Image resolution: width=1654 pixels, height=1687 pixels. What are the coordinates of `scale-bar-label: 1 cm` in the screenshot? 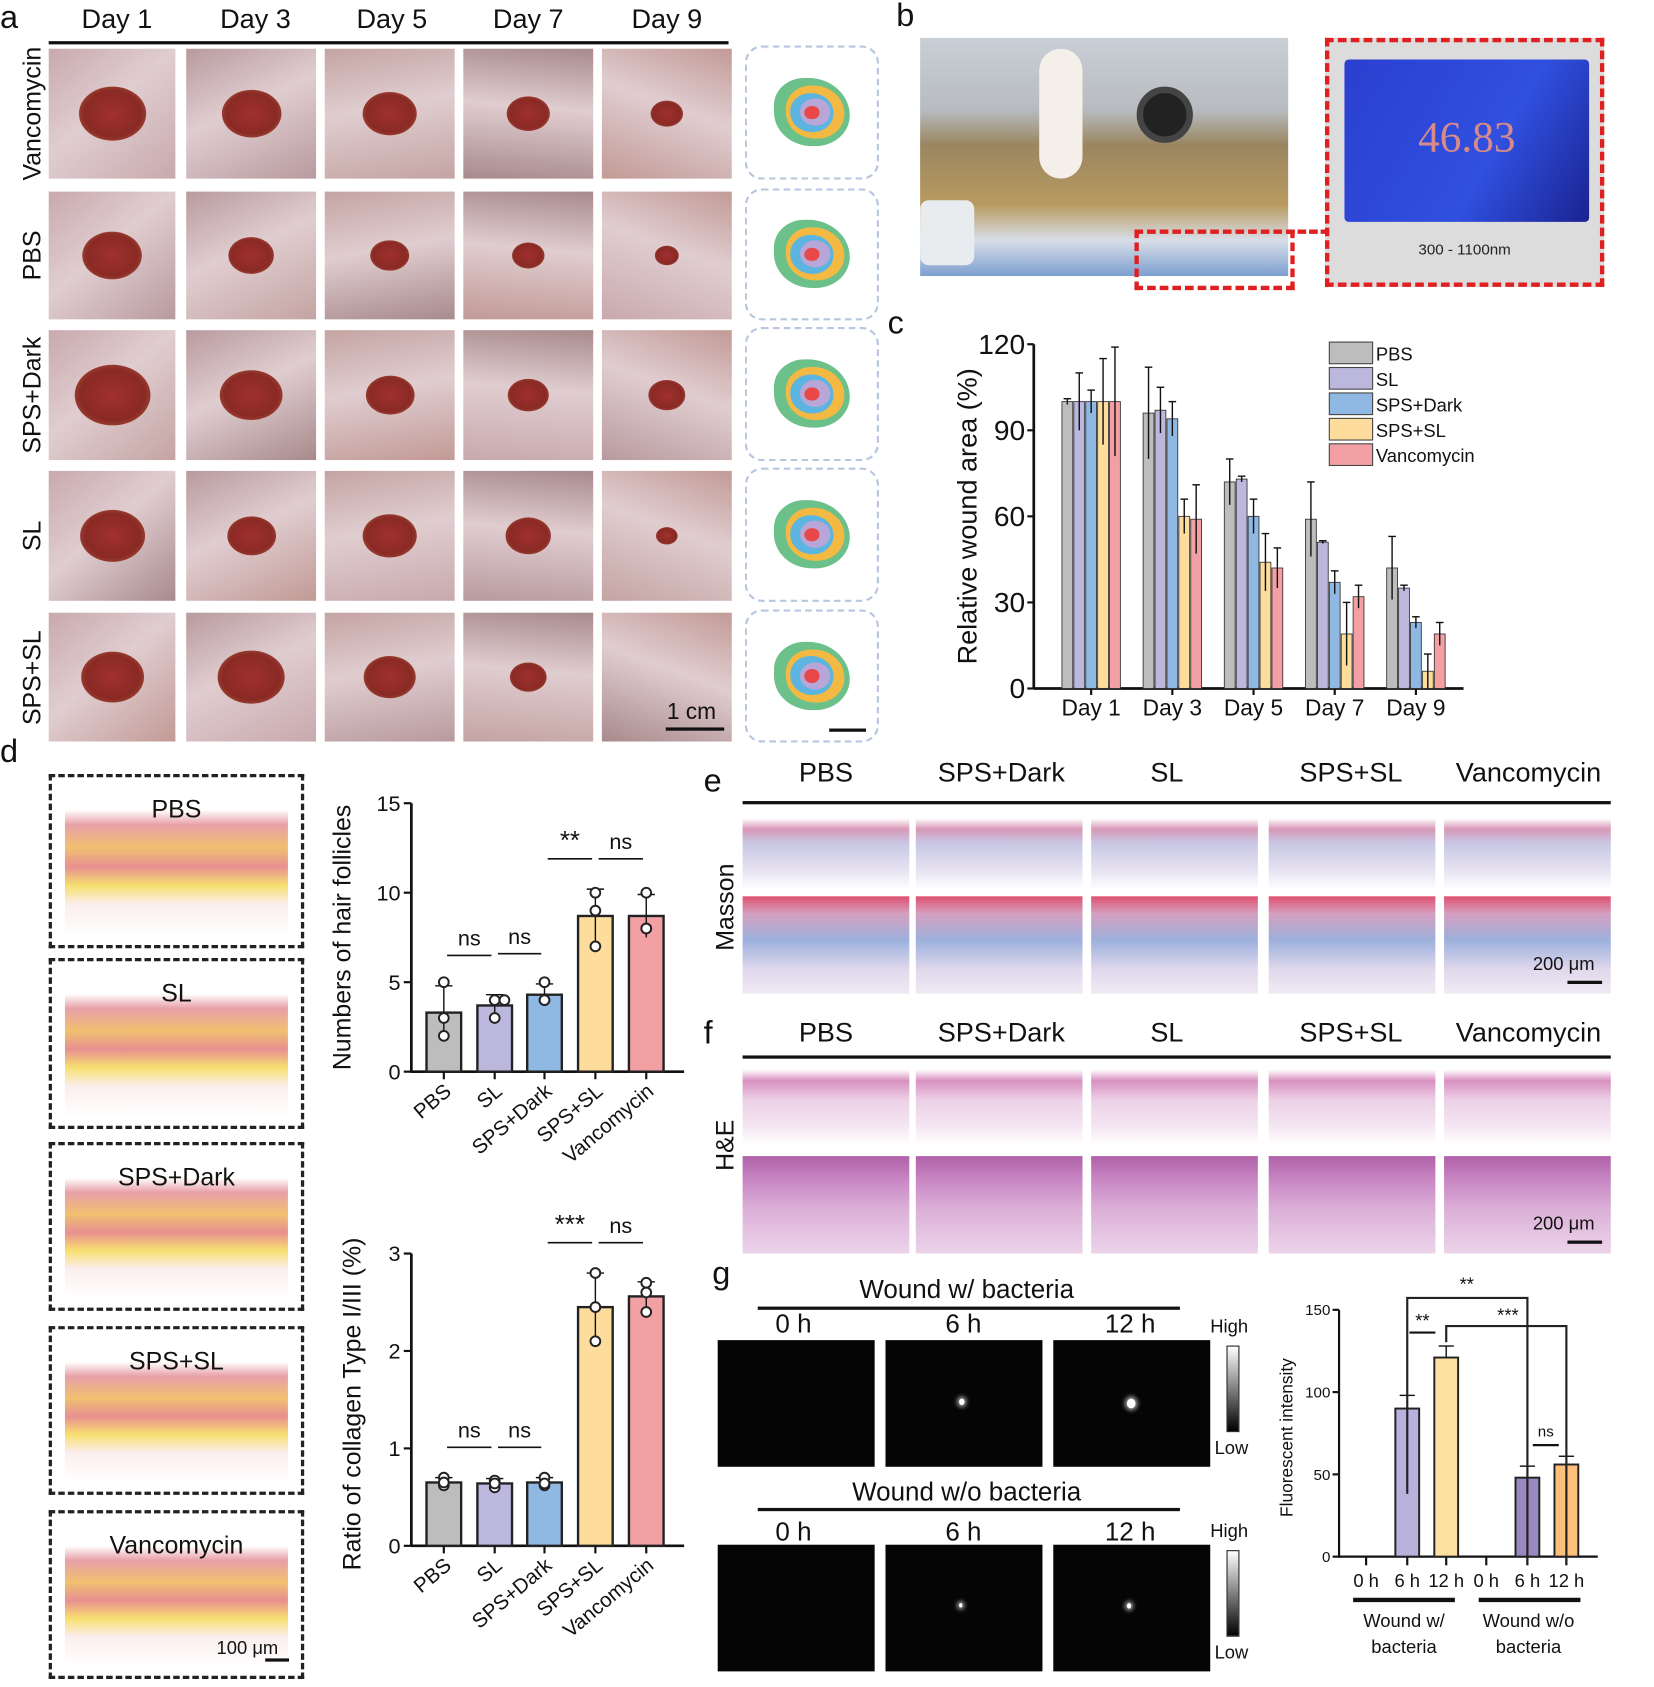 It's located at (691, 712).